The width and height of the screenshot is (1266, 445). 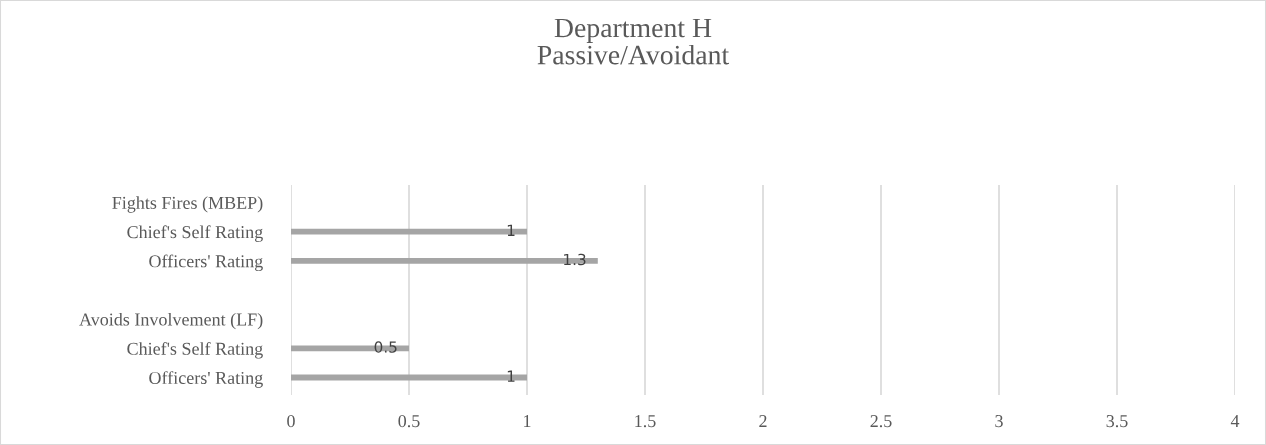 What do you see at coordinates (409, 421) in the screenshot?
I see `x-tick-label: 0.5` at bounding box center [409, 421].